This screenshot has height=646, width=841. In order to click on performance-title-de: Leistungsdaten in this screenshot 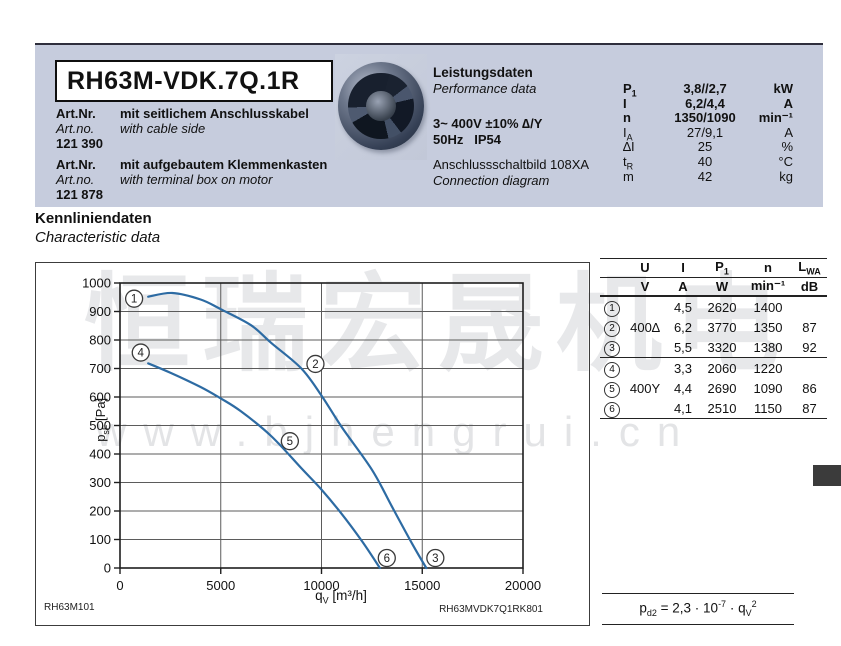, I will do `click(483, 72)`.